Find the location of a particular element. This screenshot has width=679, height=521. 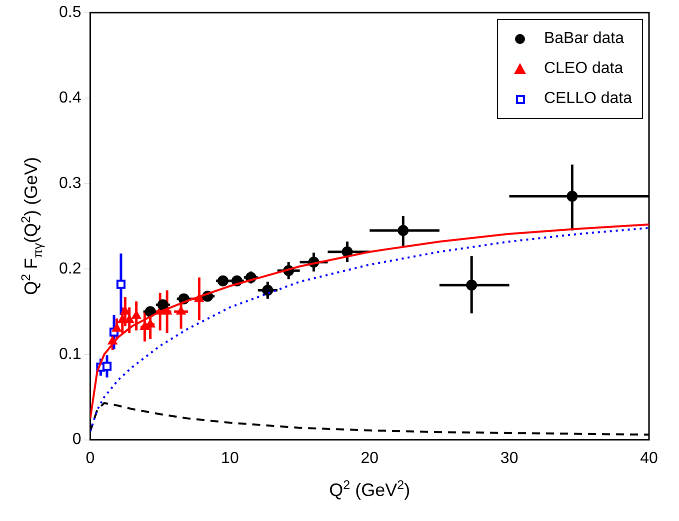

y-tick-label: 0.5 is located at coordinates (70, 13).